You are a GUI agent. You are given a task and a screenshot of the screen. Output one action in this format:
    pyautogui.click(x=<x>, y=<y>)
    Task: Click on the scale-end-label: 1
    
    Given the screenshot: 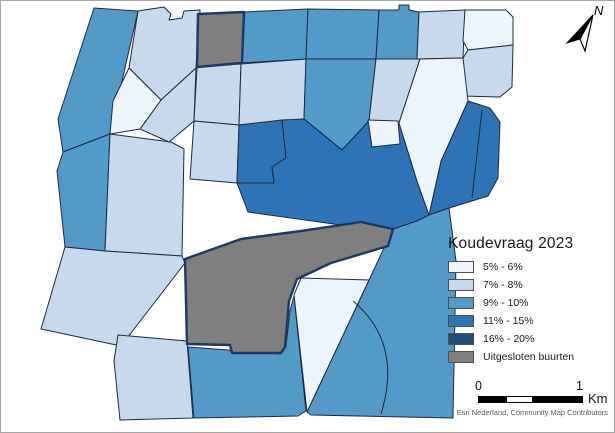 What is the action you would take?
    pyautogui.click(x=579, y=386)
    